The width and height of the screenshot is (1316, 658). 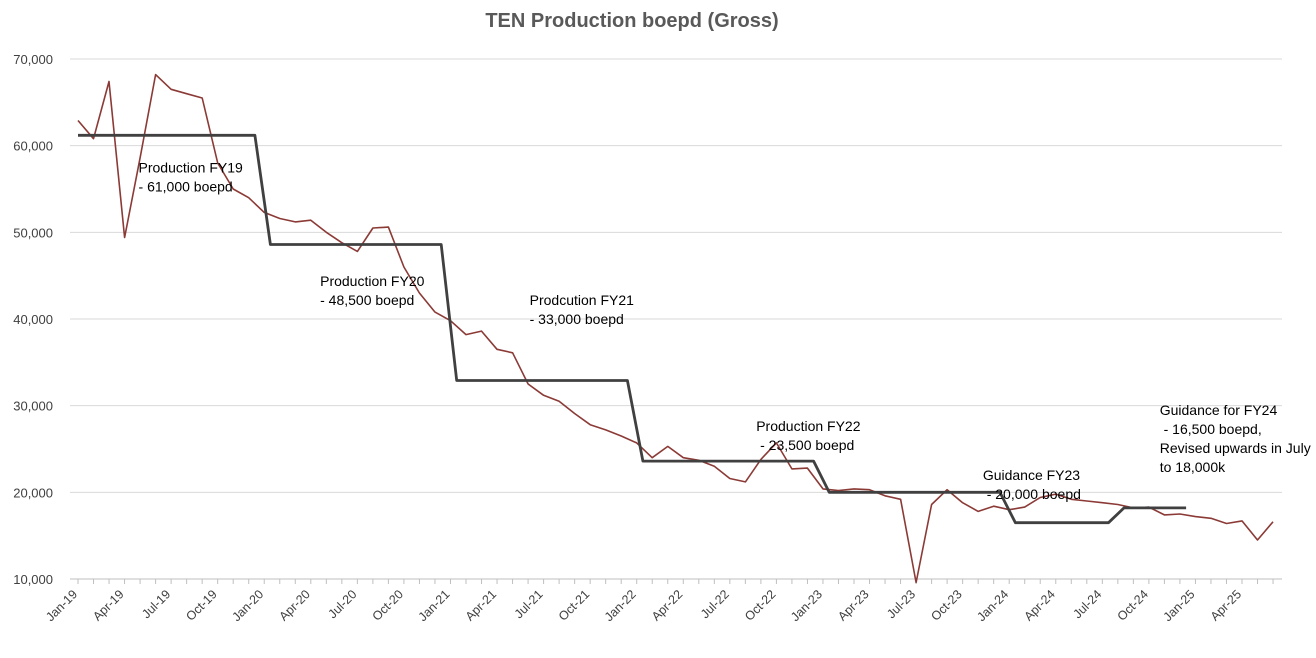 I want to click on annotation-line: Production FY20, so click(x=372, y=281).